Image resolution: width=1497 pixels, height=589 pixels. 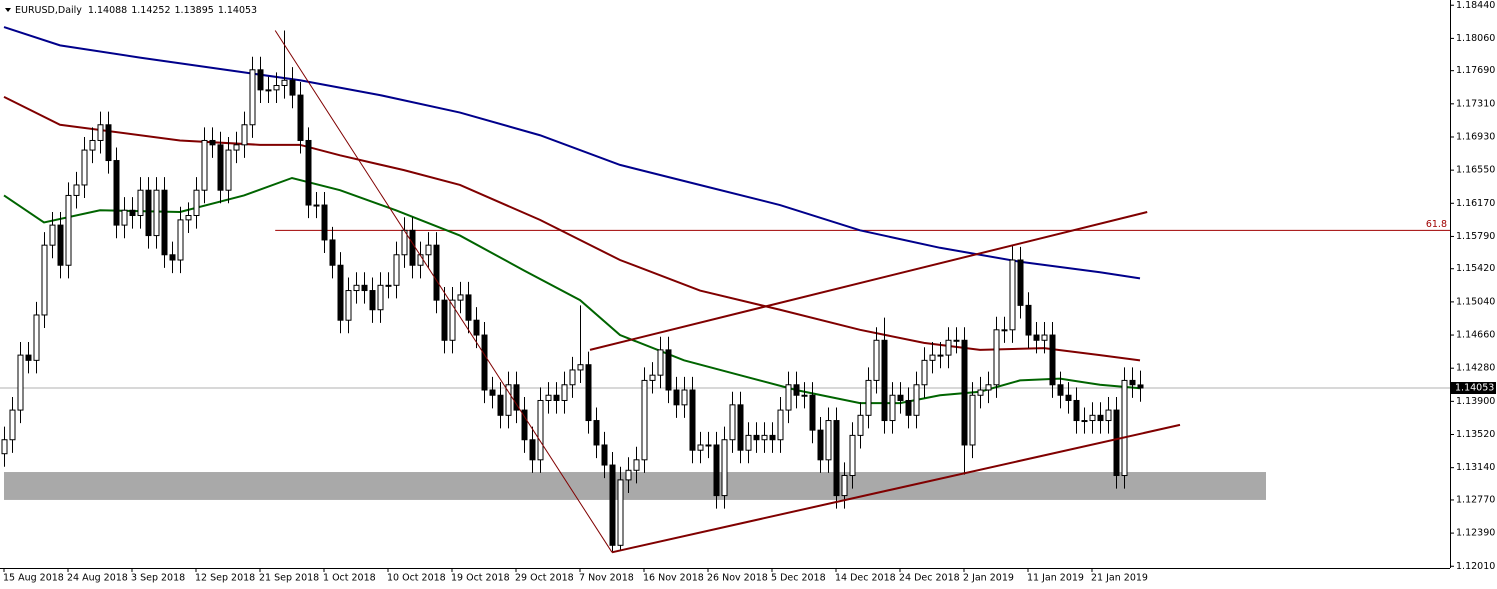 I want to click on y-tick-label: 1.15790, so click(x=1475, y=236).